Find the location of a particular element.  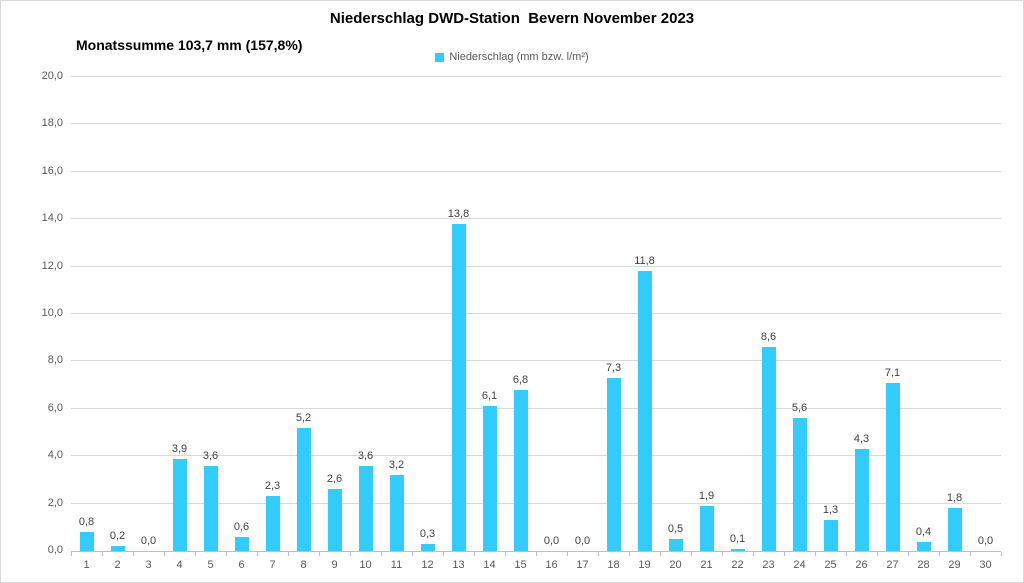

bar-value-label: 3,2 is located at coordinates (396, 465).